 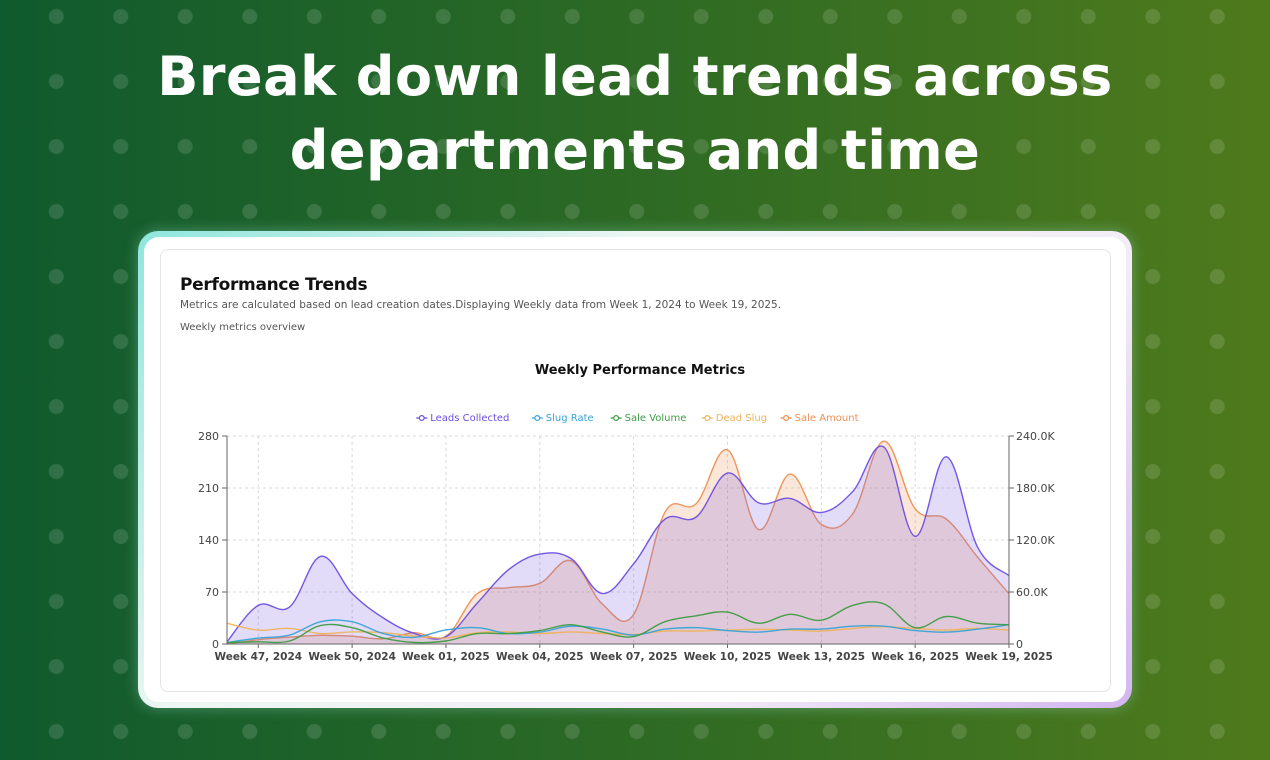 What do you see at coordinates (540, 657) in the screenshot?
I see `x-tick-label: Week 04, 2025` at bounding box center [540, 657].